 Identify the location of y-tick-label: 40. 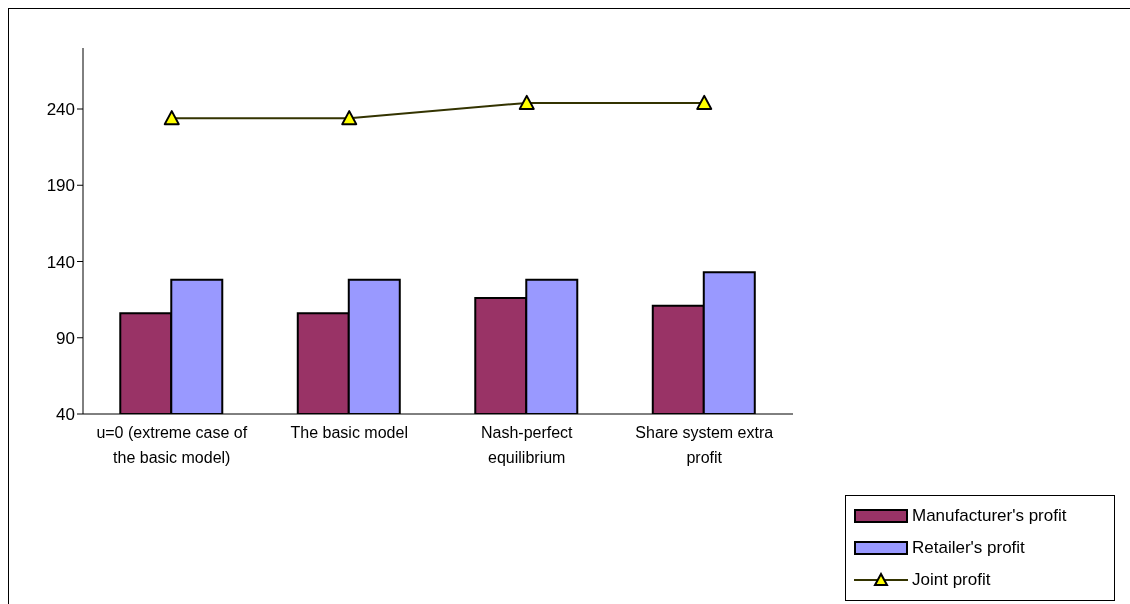
(65, 415).